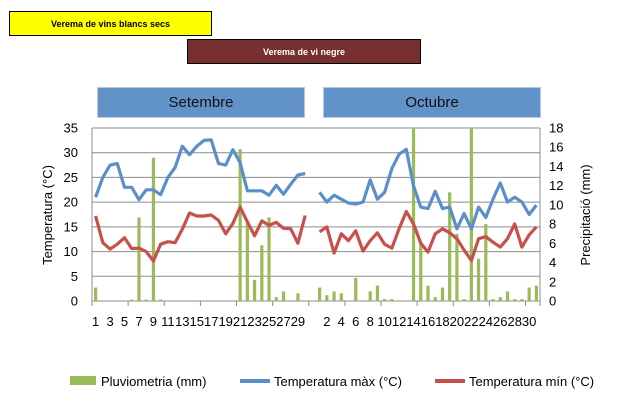 The image size is (620, 404). I want to click on x-tick-label: 8, so click(370, 321).